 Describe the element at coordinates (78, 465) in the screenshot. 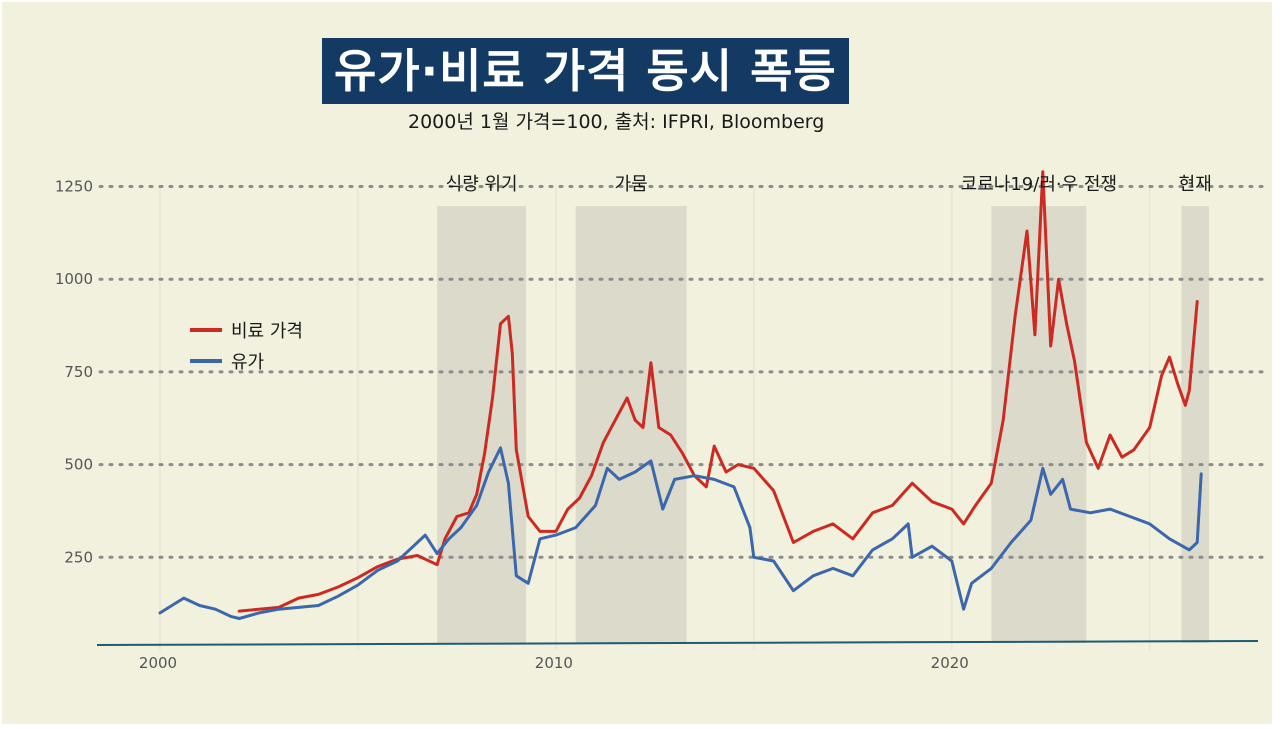

I see `y-tick-label: 500` at that location.